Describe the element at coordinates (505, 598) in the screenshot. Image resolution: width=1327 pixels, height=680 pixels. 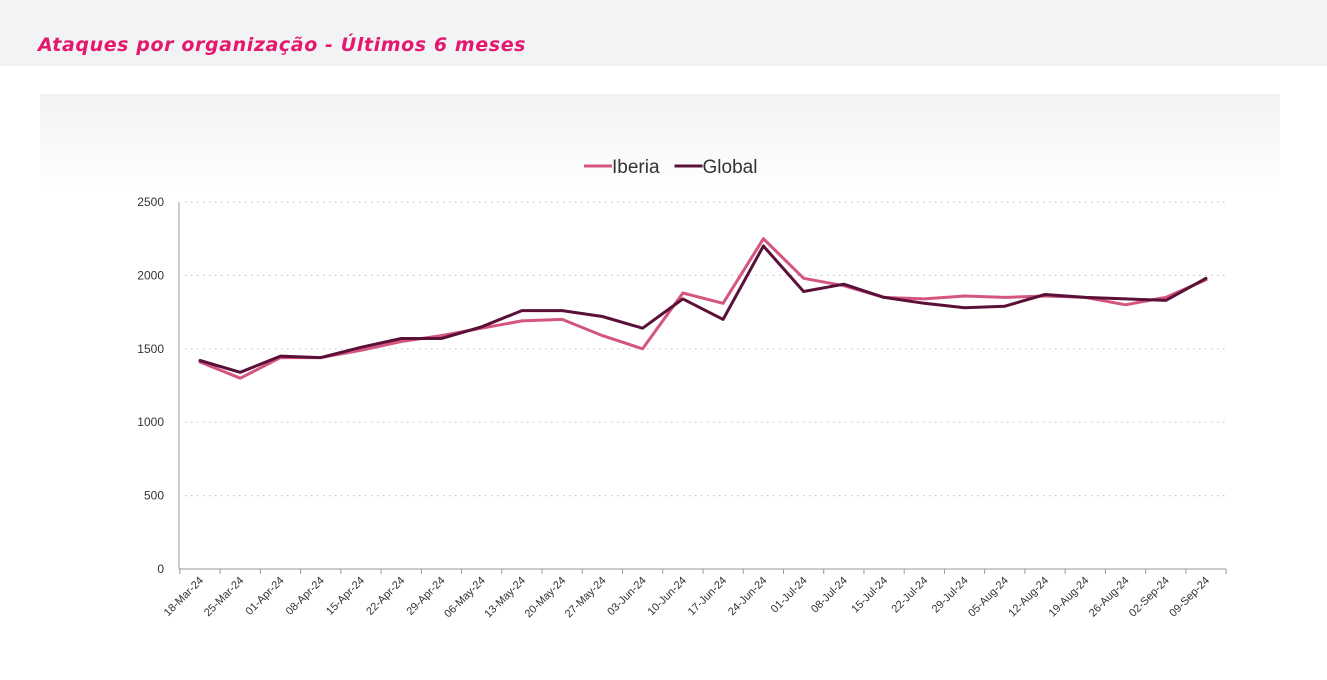
I see `x-tick-label: 13-May-24` at that location.